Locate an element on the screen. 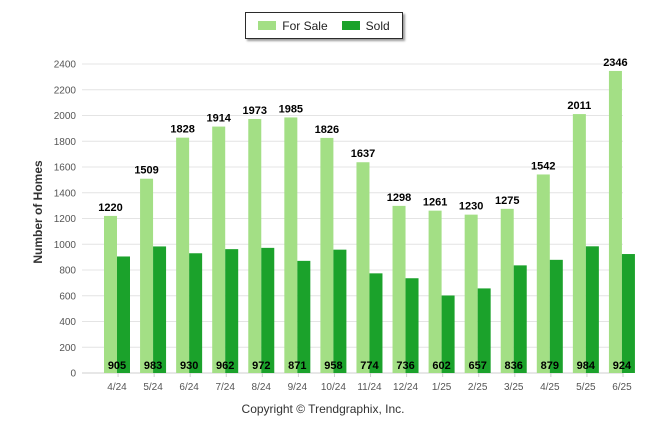 Image resolution: width=646 pixels, height=434 pixels. legend-item-sold: Sold is located at coordinates (365, 25).